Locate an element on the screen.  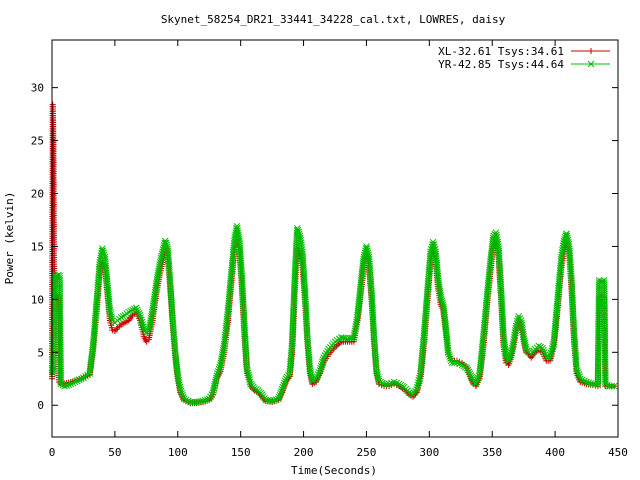
x-tick-label: 0 is located at coordinates (52, 452).